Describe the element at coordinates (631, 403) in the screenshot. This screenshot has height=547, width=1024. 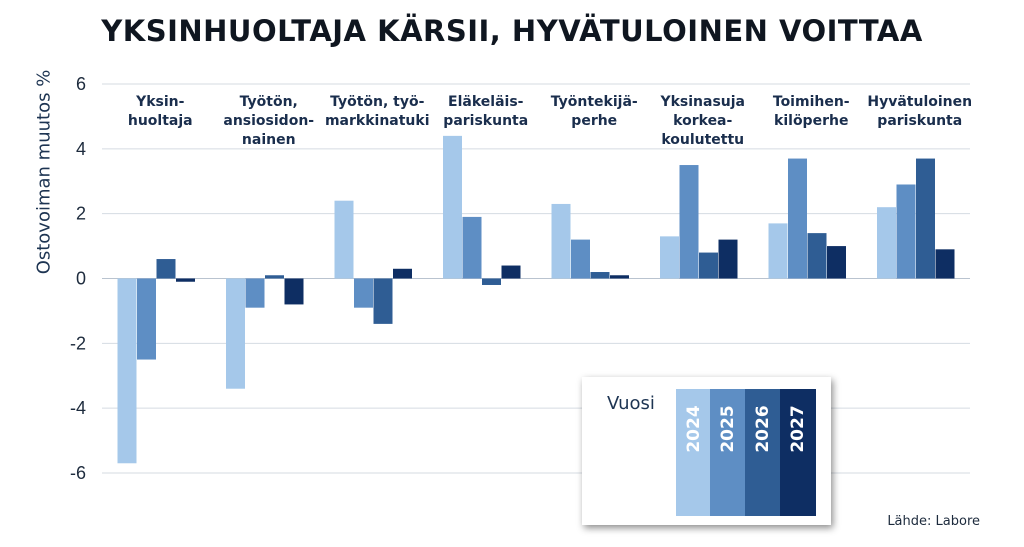
I see `legend-title: Vuosi` at that location.